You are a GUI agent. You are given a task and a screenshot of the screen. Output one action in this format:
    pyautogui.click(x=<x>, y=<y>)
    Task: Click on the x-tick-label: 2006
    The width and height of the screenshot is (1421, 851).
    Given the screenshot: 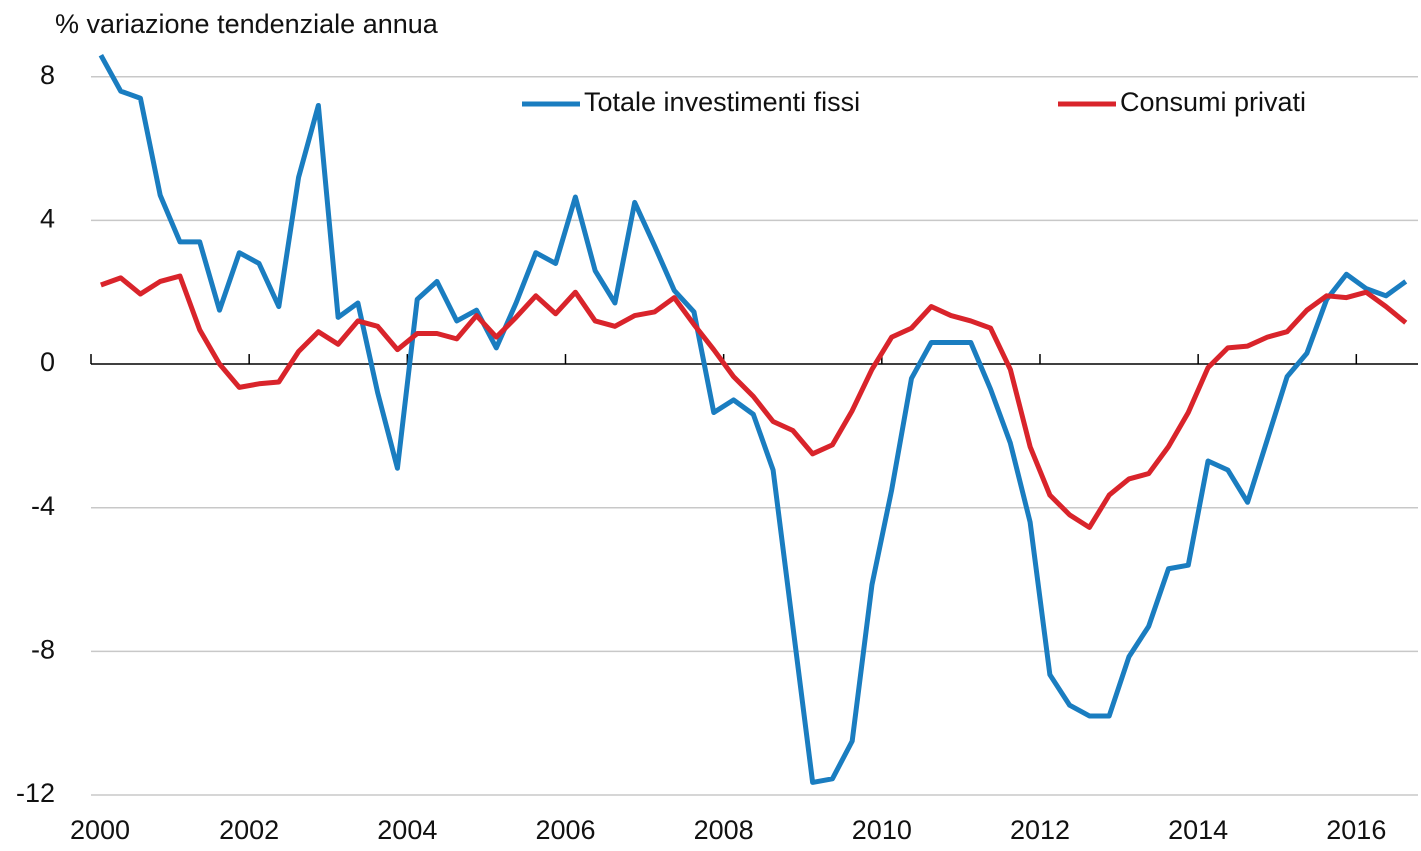 What is the action you would take?
    pyautogui.click(x=565, y=830)
    